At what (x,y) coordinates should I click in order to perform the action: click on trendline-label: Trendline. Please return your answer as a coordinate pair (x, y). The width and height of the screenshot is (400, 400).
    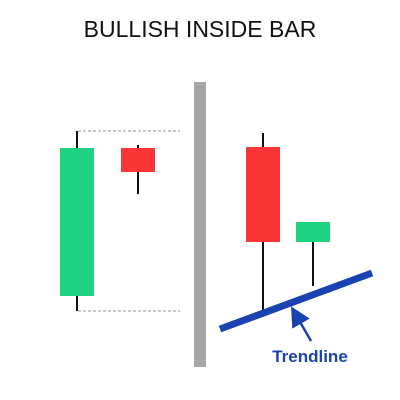
    Looking at the image, I should click on (310, 356).